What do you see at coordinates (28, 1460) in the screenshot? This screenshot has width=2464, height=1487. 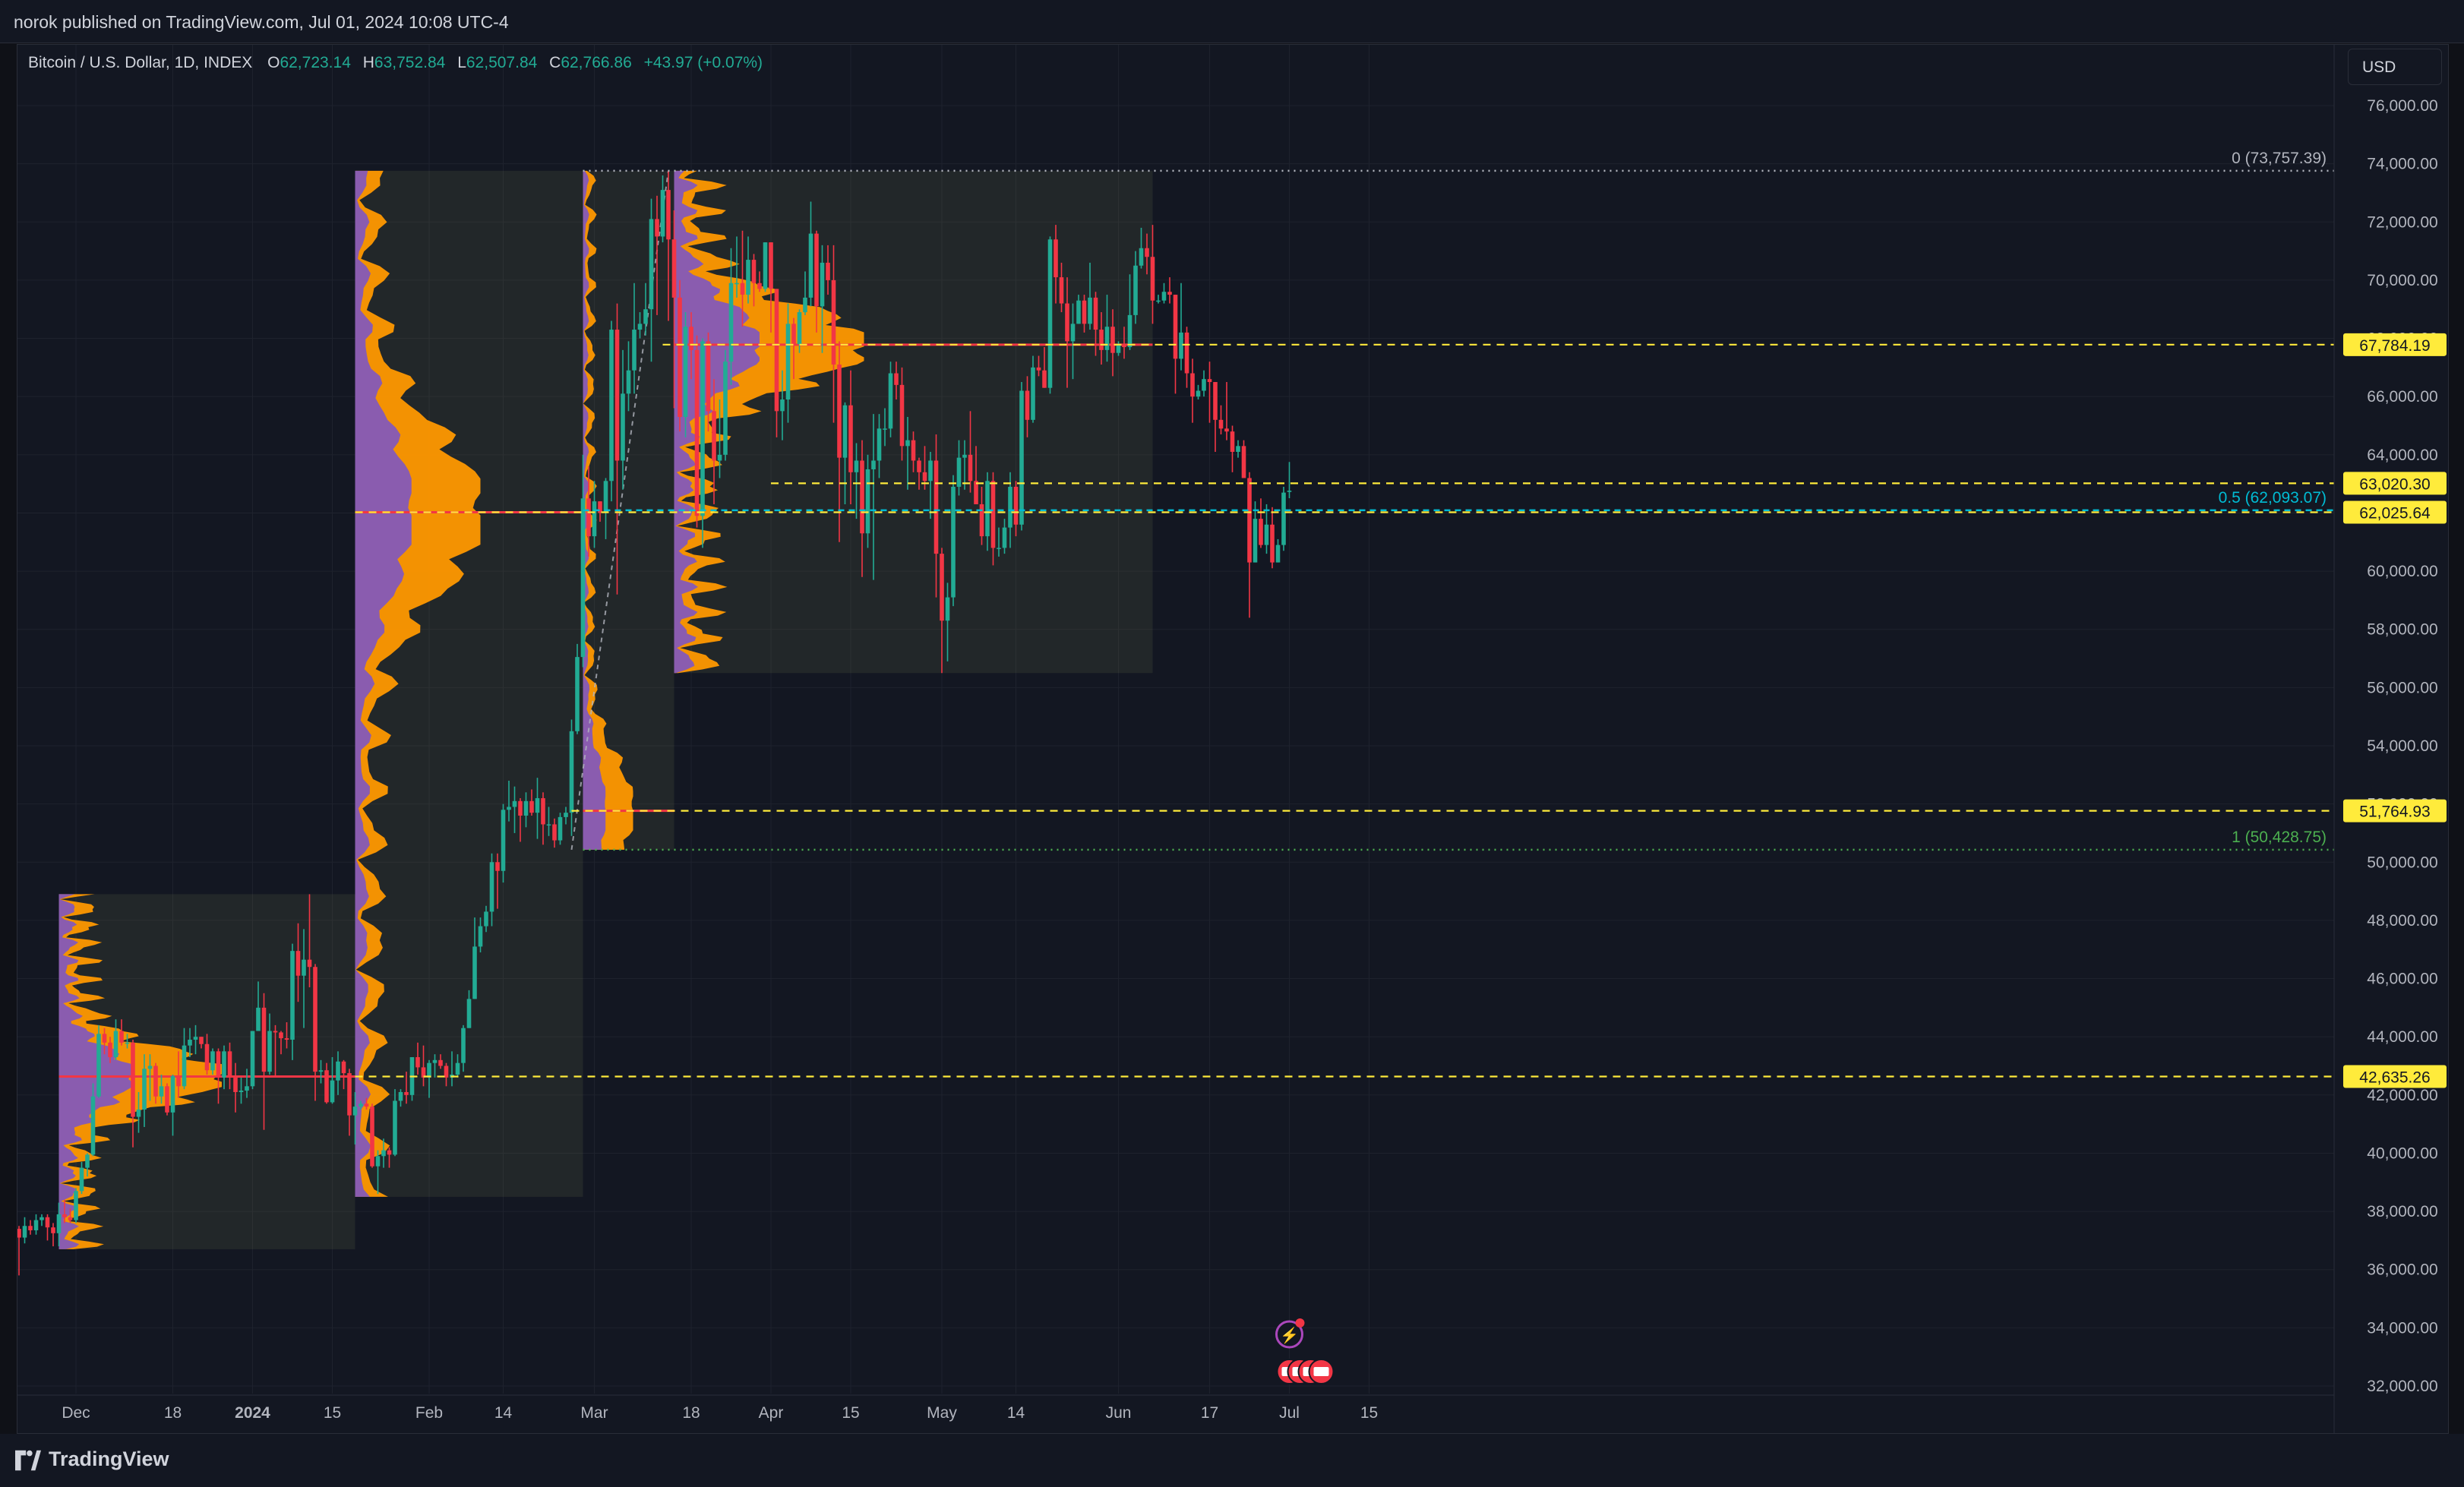 I see `tradingview-logo-icon` at bounding box center [28, 1460].